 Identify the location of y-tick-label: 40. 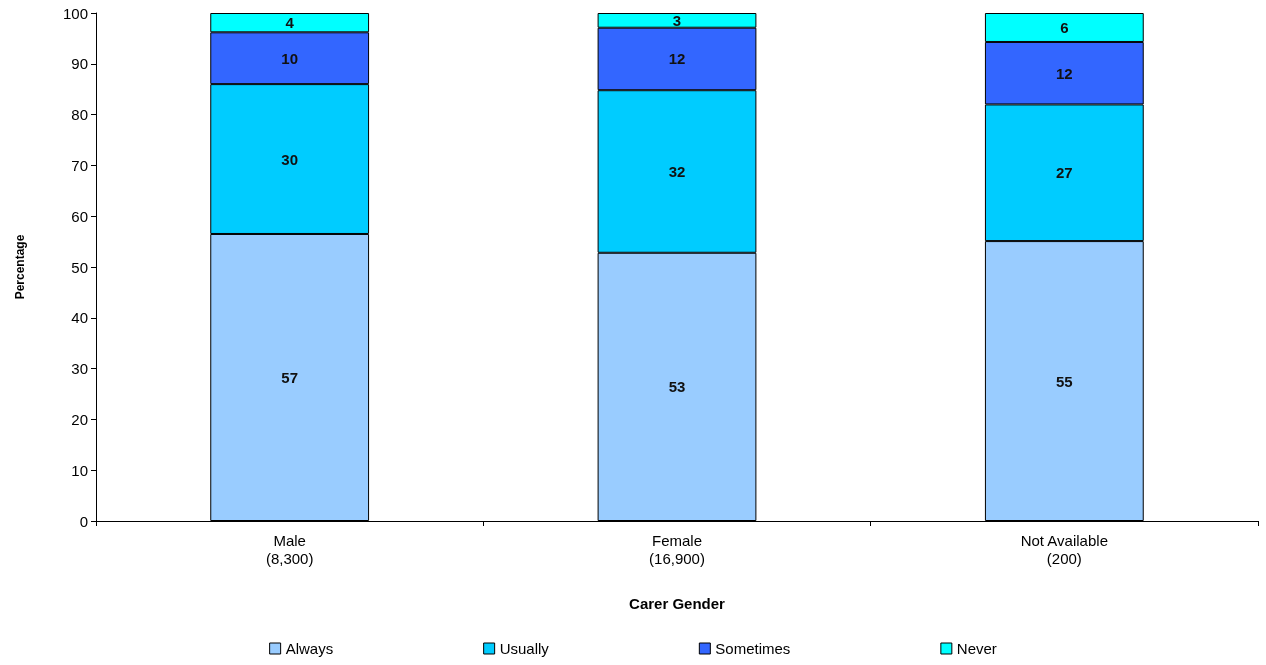
(79, 318).